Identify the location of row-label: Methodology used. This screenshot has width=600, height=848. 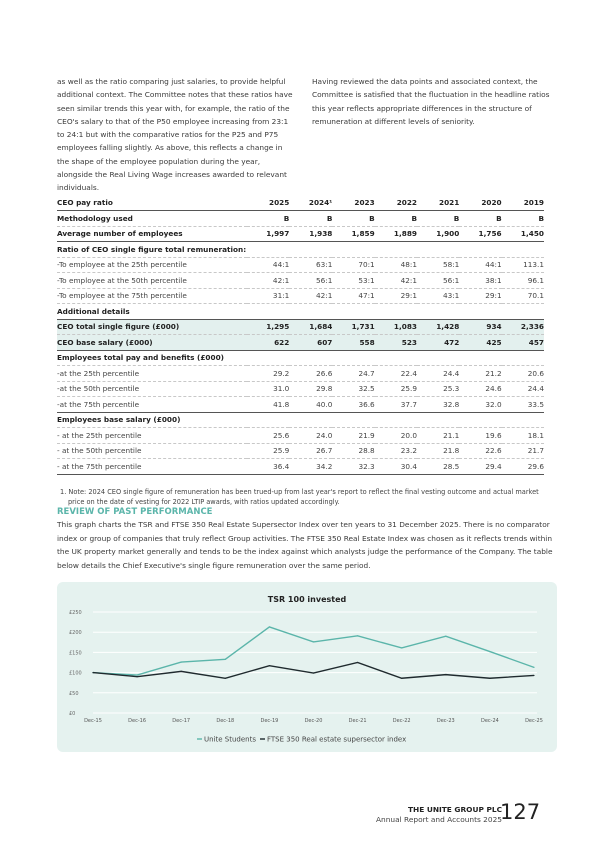
(152, 218).